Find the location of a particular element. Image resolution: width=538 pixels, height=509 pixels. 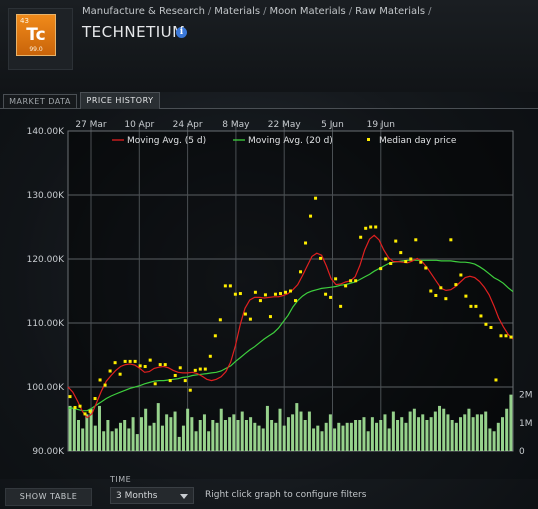

time-range-select: 3 Months is located at coordinates (152, 495).